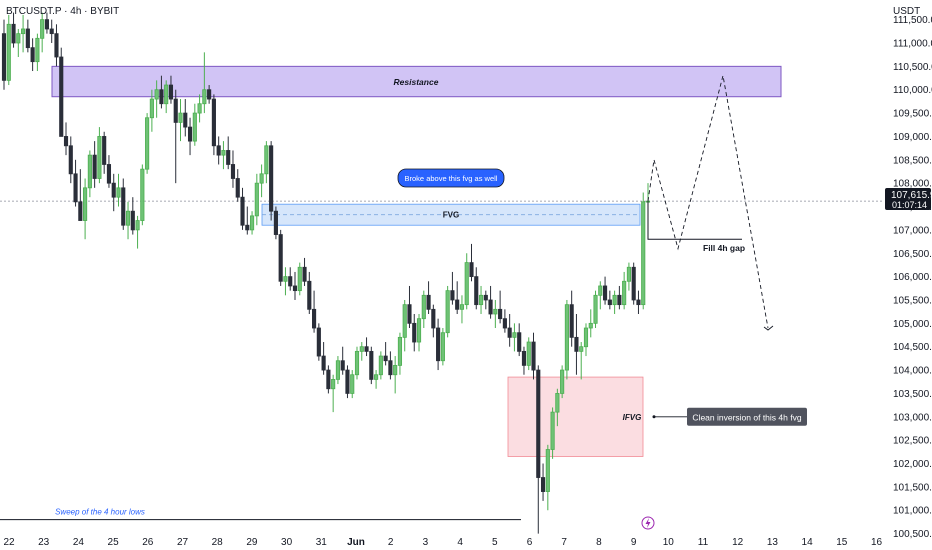 This screenshot has height=550, width=932. Describe the element at coordinates (842, 542) in the screenshot. I see `x-tick-label: 15` at that location.